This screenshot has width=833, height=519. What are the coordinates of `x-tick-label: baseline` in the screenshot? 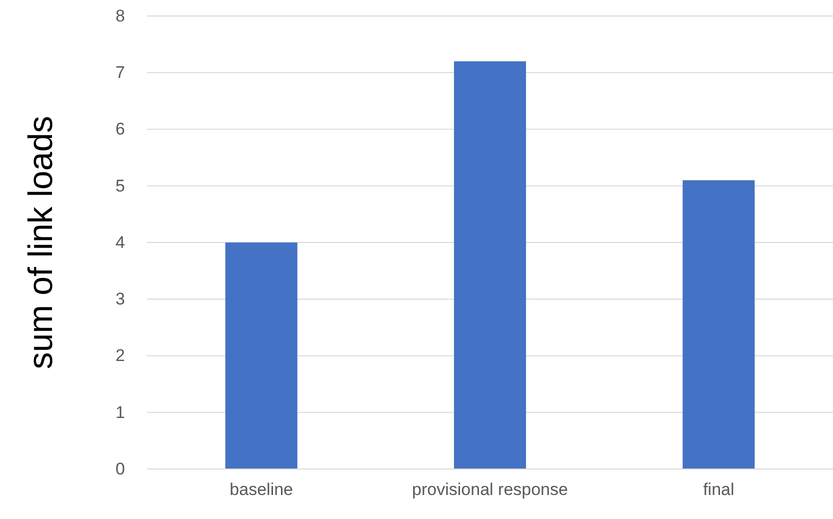 It's located at (261, 490).